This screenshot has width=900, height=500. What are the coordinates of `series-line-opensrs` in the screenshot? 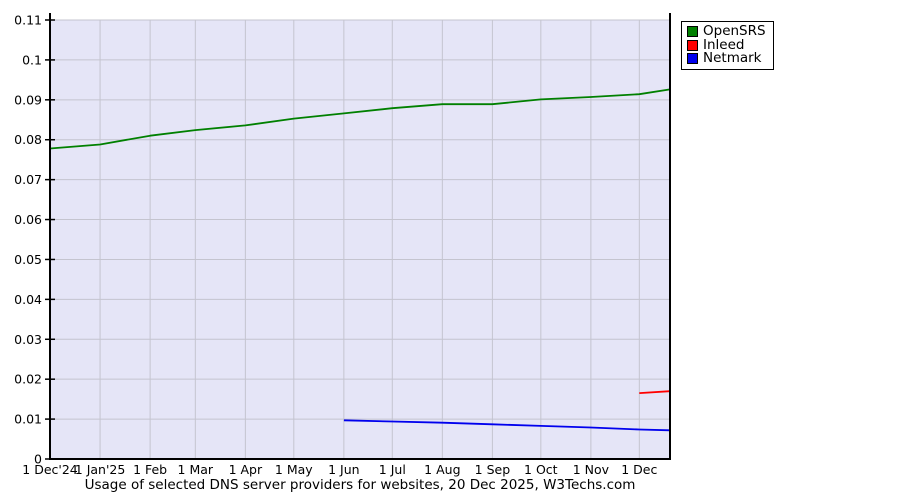 It's located at (360, 119).